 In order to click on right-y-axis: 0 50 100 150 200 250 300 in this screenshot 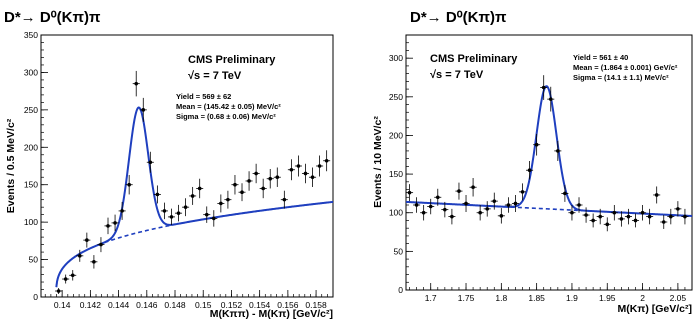, I will do `click(401, 164)`.